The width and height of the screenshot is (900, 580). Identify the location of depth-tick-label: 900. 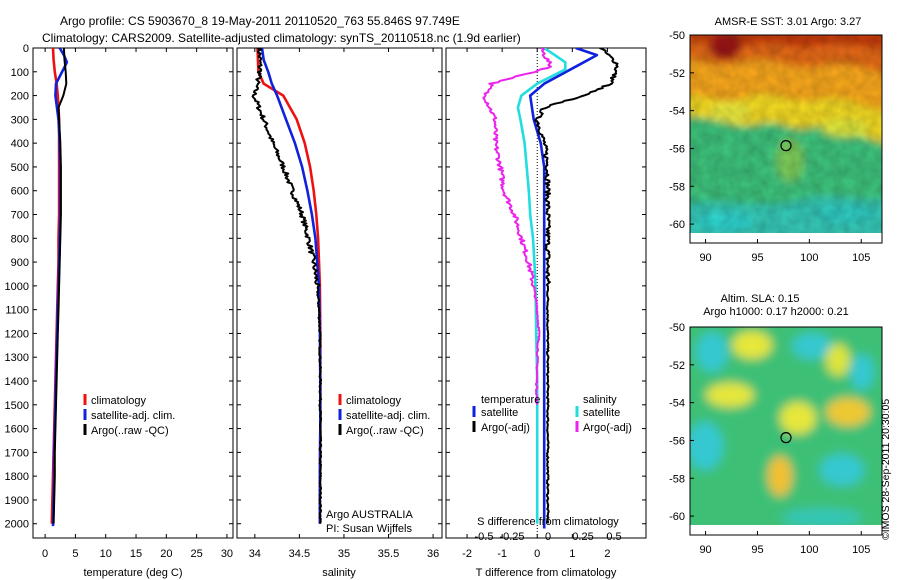
(20, 263).